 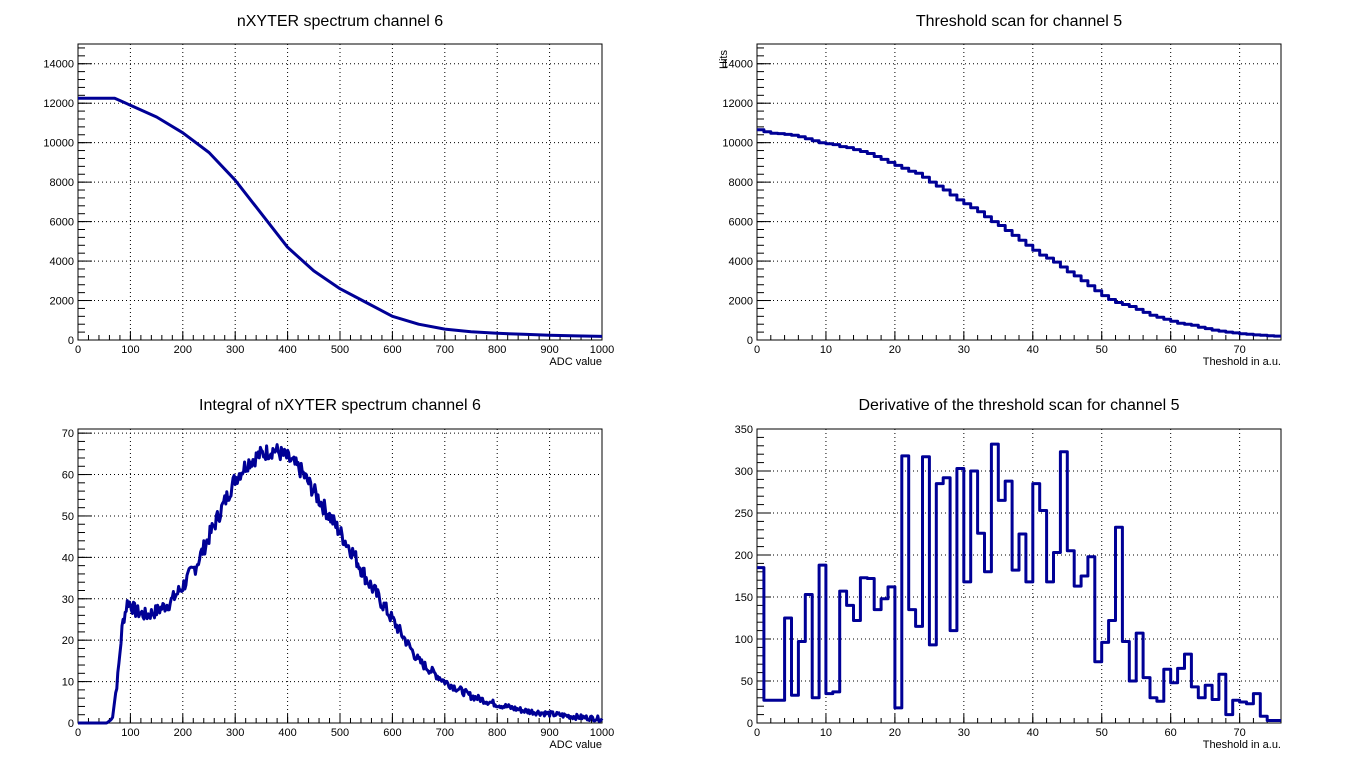 I want to click on y-tick-label: 60, so click(x=68, y=476).